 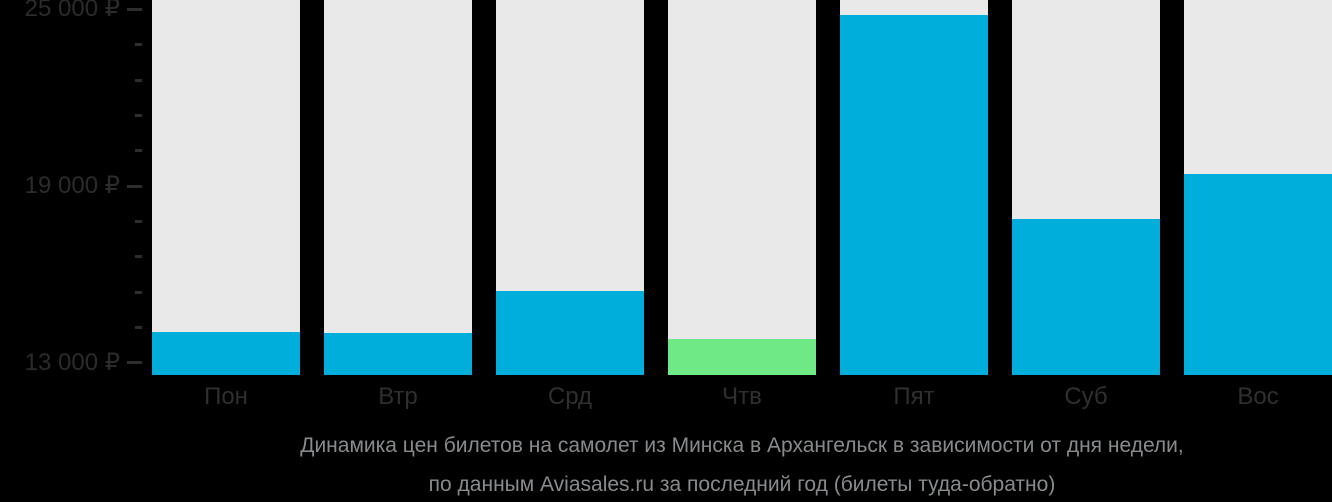 I want to click on bar-column-Чтв, so click(x=742, y=187).